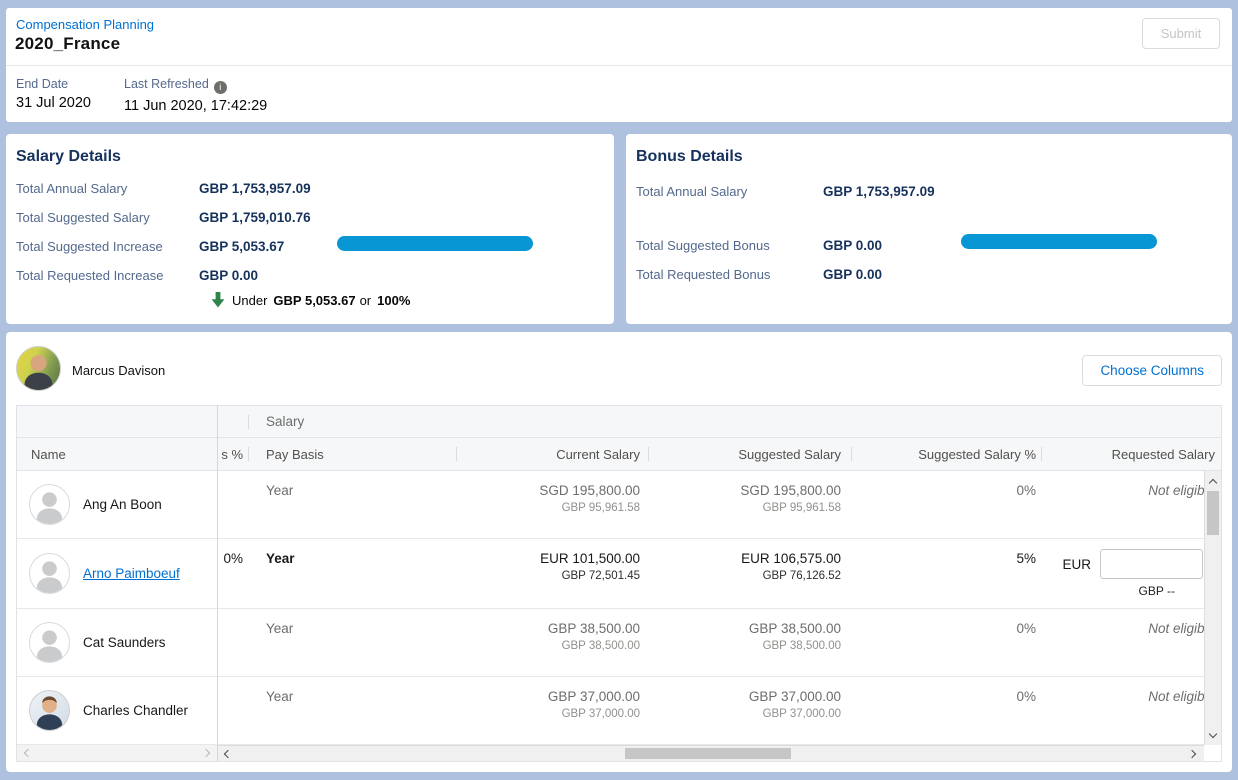 The width and height of the screenshot is (1238, 780). I want to click on kv-label: Total Suggested Increase, so click(89, 246).